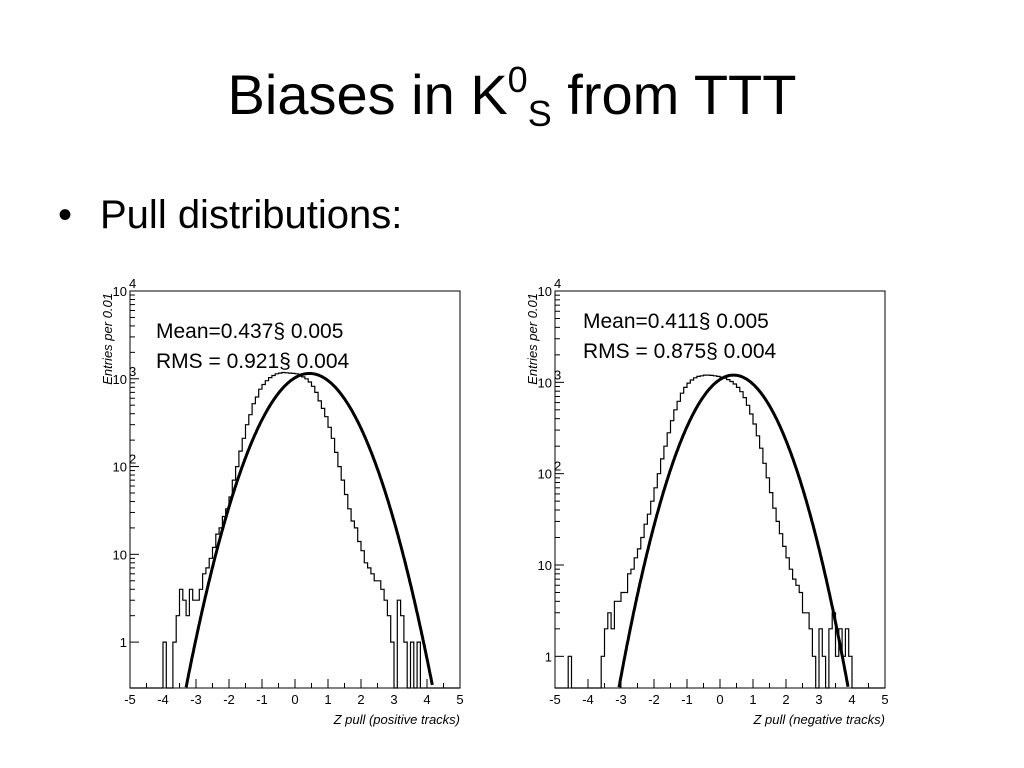 Image resolution: width=1024 pixels, height=768 pixels. I want to click on bullet-item: • Pull distributions:, so click(230, 215).